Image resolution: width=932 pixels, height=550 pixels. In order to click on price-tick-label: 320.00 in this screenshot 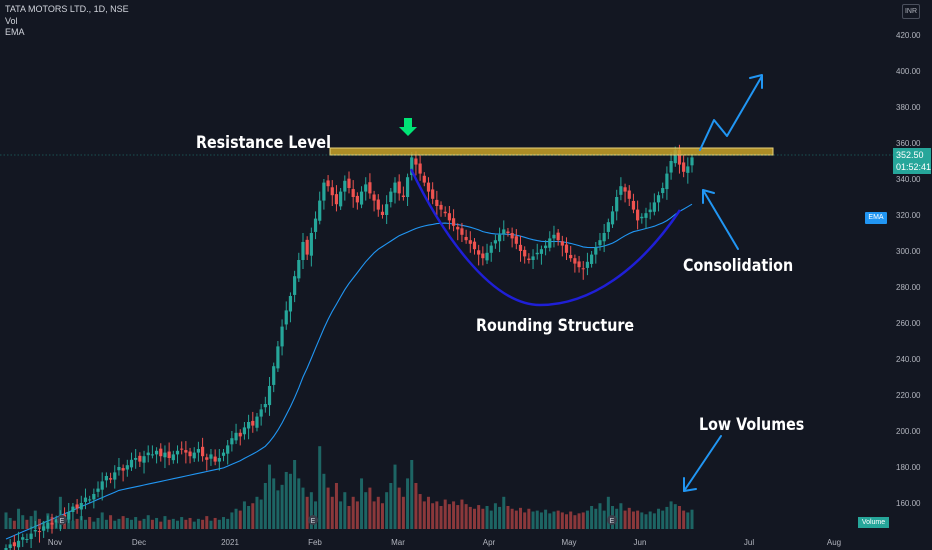, I will do `click(908, 215)`.